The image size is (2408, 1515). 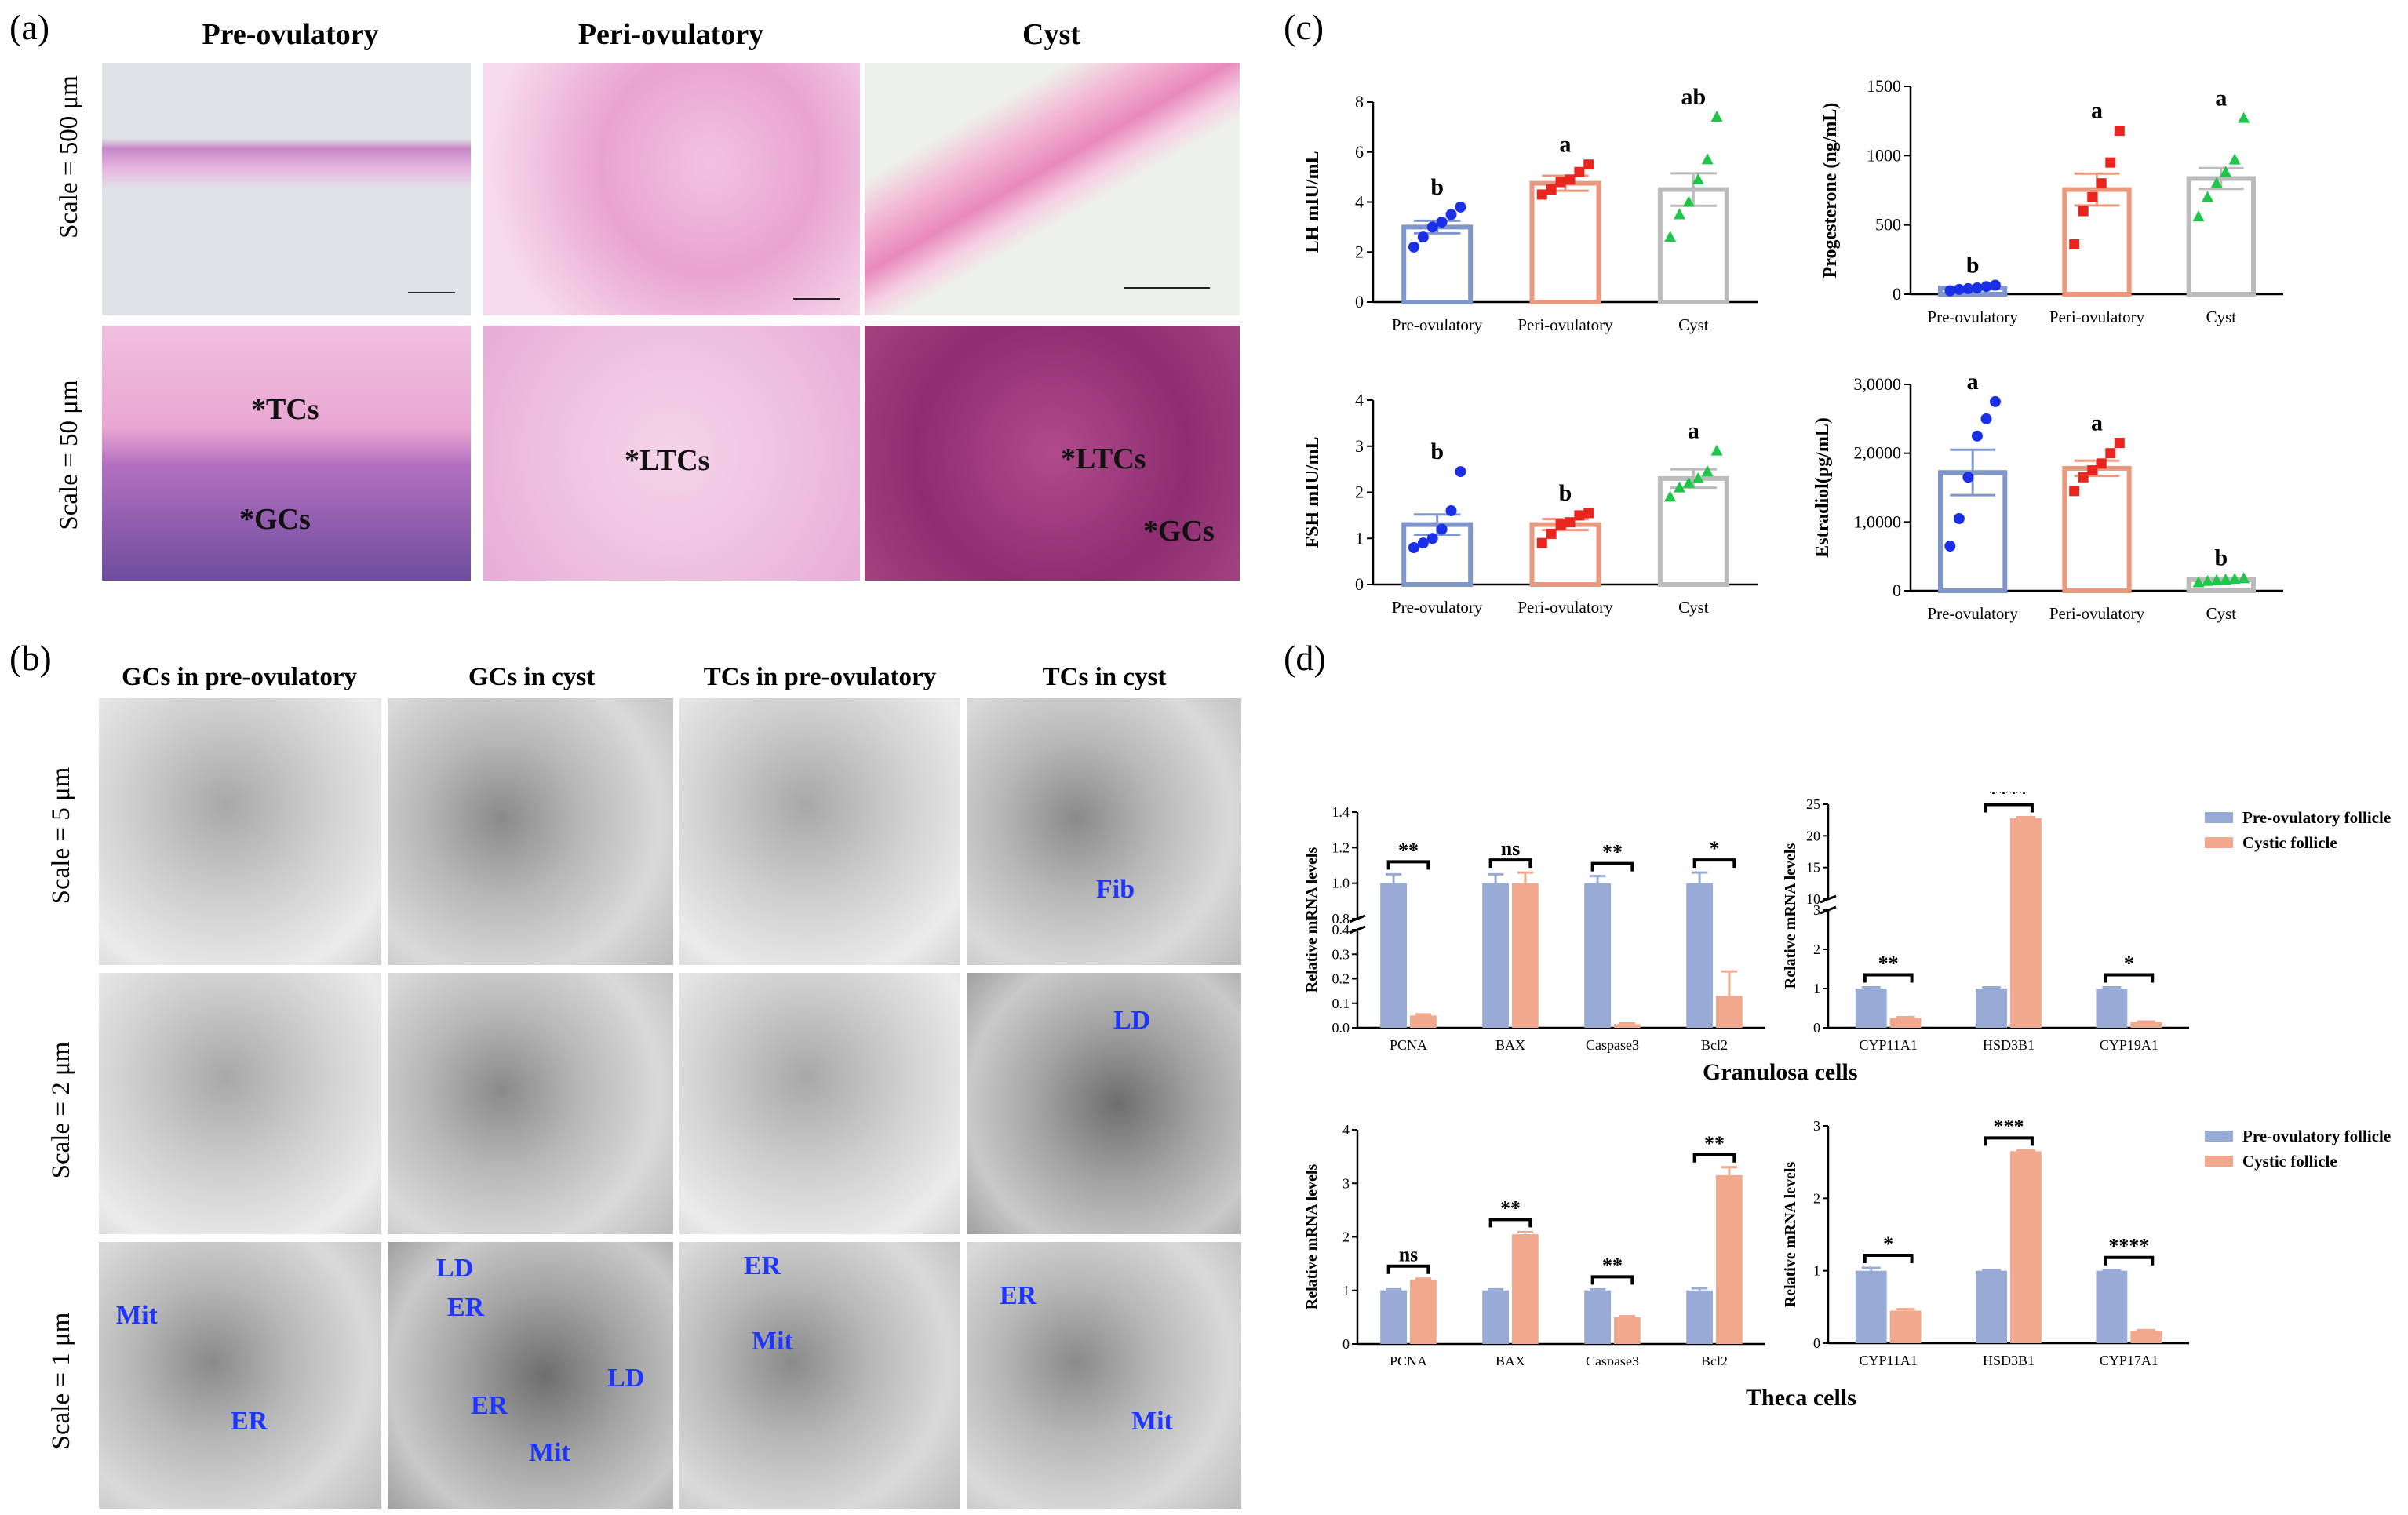 What do you see at coordinates (69, 455) in the screenshot?
I see `panel-a-row-label: Scale = 50 μm` at bounding box center [69, 455].